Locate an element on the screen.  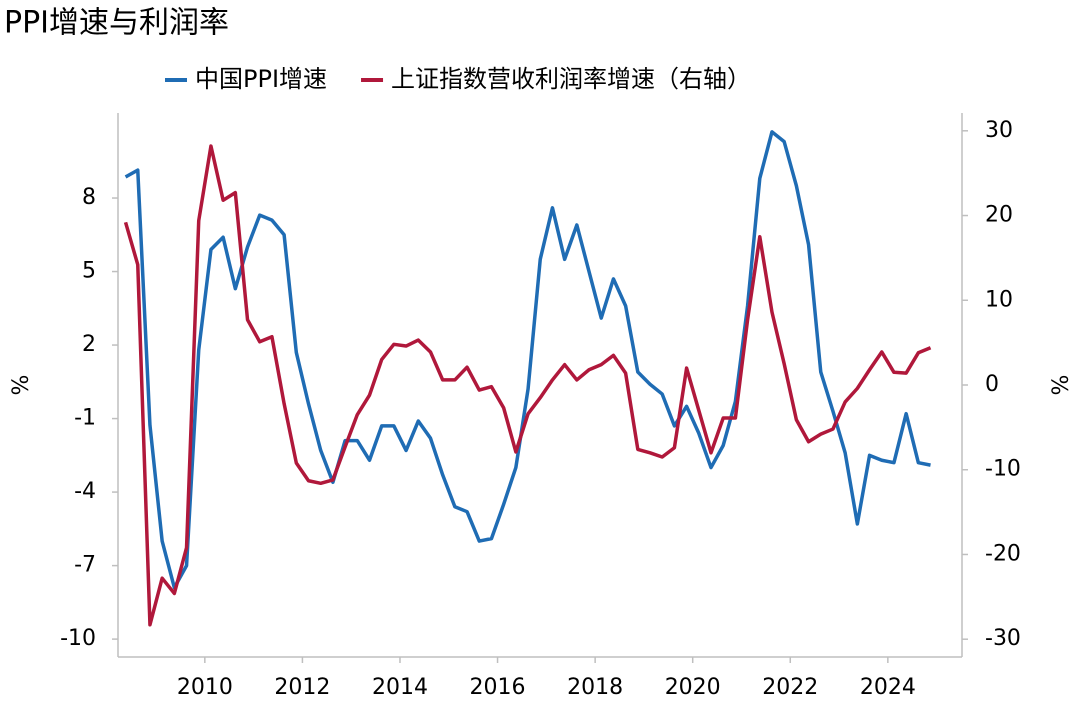
y-tick-label: 5 is located at coordinates (89, 271).